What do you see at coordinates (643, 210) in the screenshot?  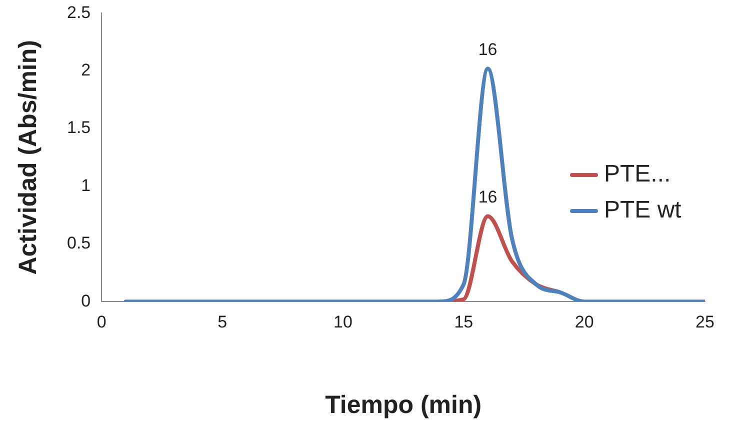 I see `legend-label: PTE wt` at bounding box center [643, 210].